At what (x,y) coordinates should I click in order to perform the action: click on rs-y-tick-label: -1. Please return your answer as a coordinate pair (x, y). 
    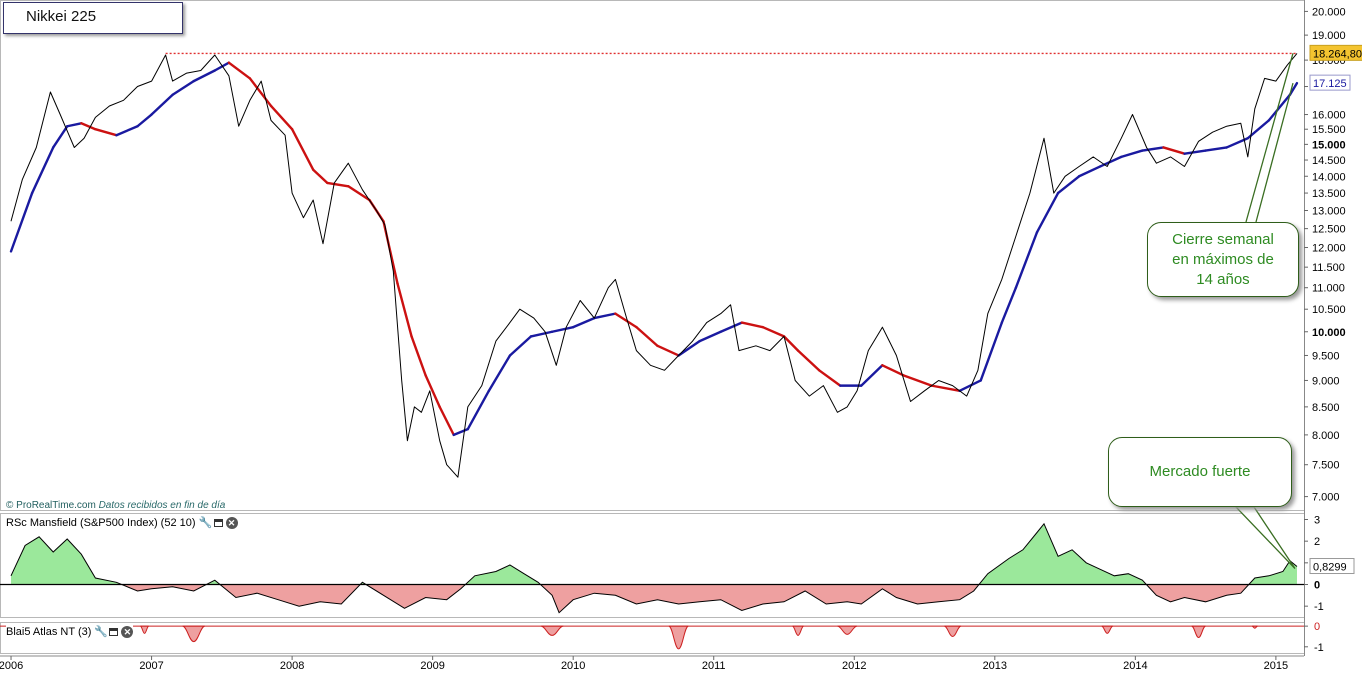
    Looking at the image, I should click on (1319, 607).